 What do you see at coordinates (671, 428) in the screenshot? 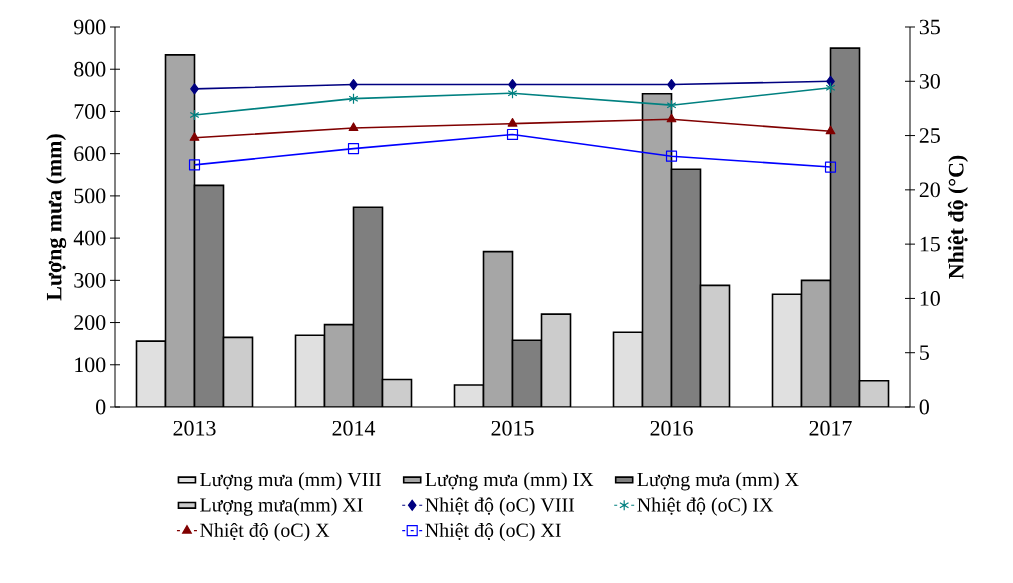
I see `x-tick-label: 2016` at bounding box center [671, 428].